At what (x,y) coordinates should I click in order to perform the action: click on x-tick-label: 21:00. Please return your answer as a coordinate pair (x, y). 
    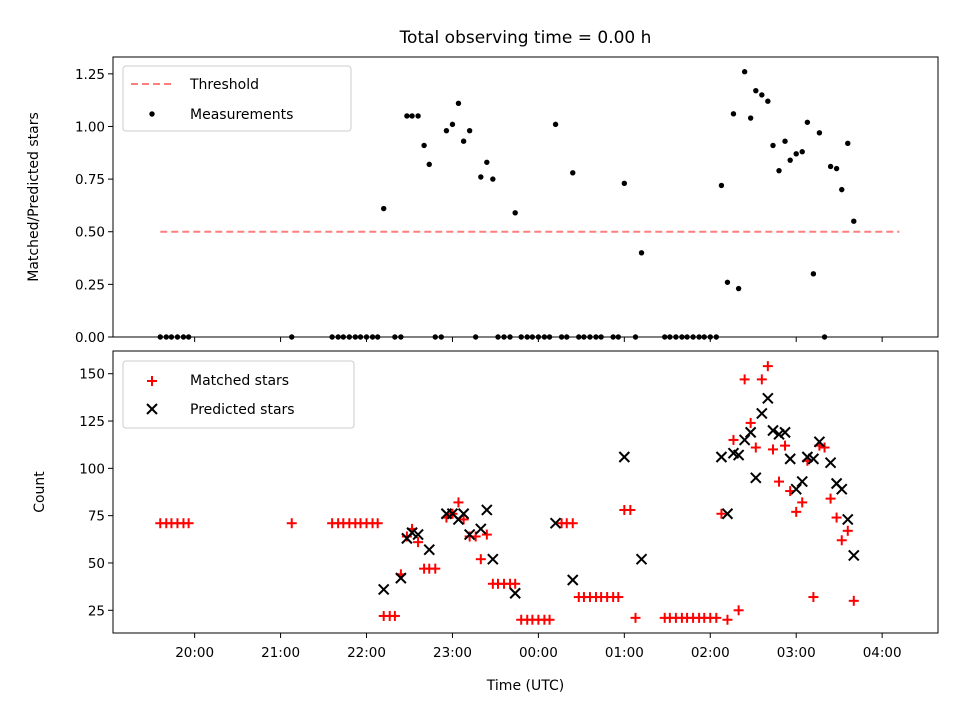
    Looking at the image, I should click on (280, 653).